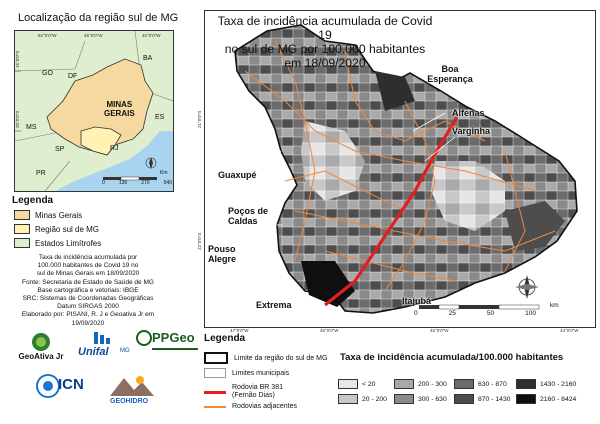  Describe the element at coordinates (468, 113) in the screenshot. I see `city-label-alfenas: Alfenas` at that location.